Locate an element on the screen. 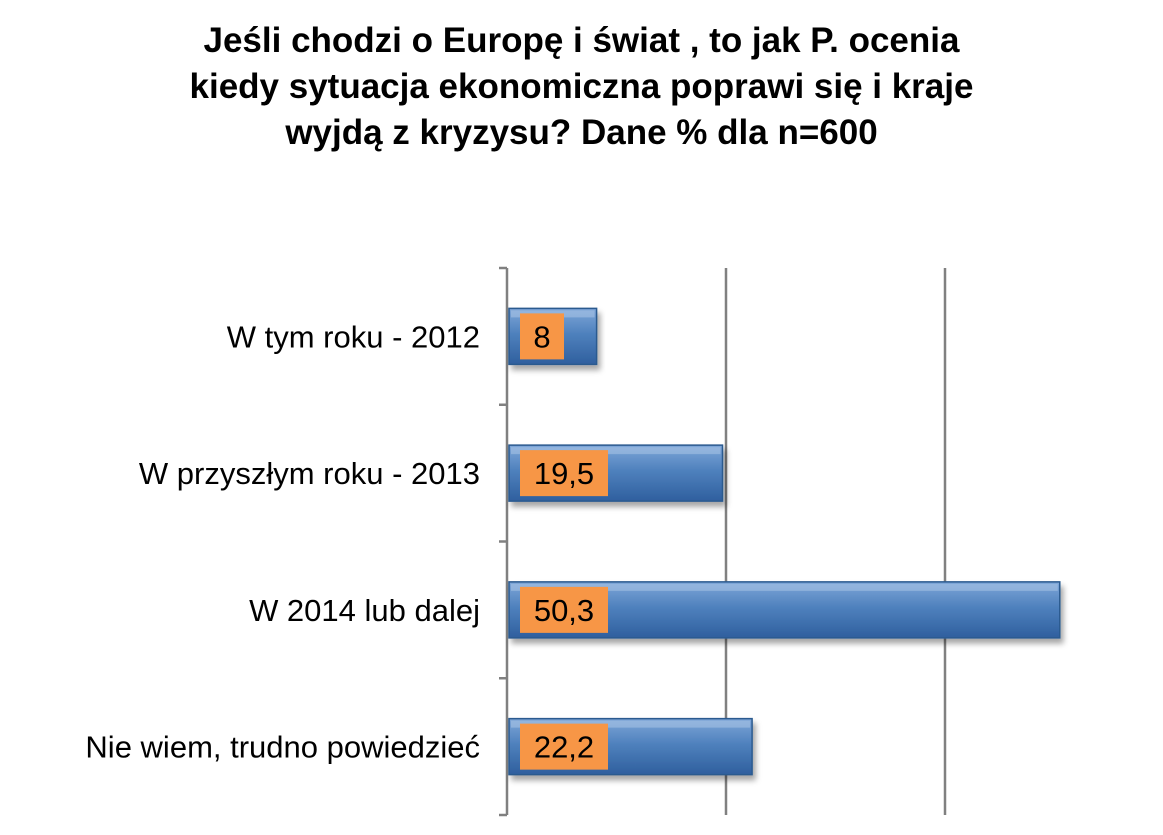 This screenshot has height=835, width=1163. category-label-3: Nie wiem, trudno powiedzieć is located at coordinates (282, 747).